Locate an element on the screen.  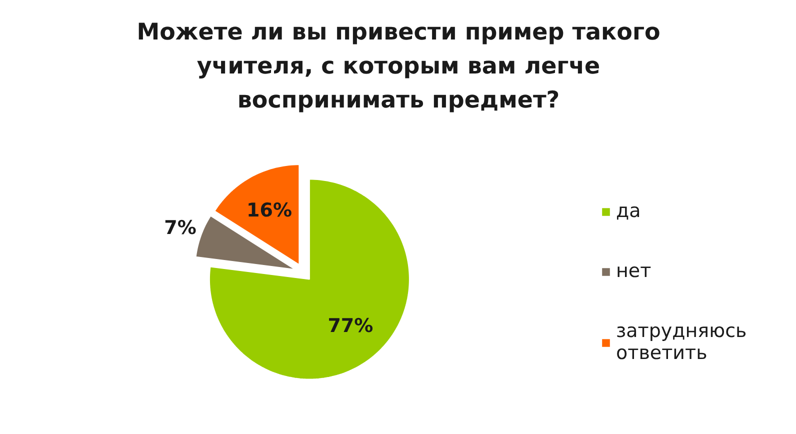
chart-title: Можете ли вы привести пример такого учителя, с которым вам легче воспринимать предмет? is located at coordinates (398, 67).